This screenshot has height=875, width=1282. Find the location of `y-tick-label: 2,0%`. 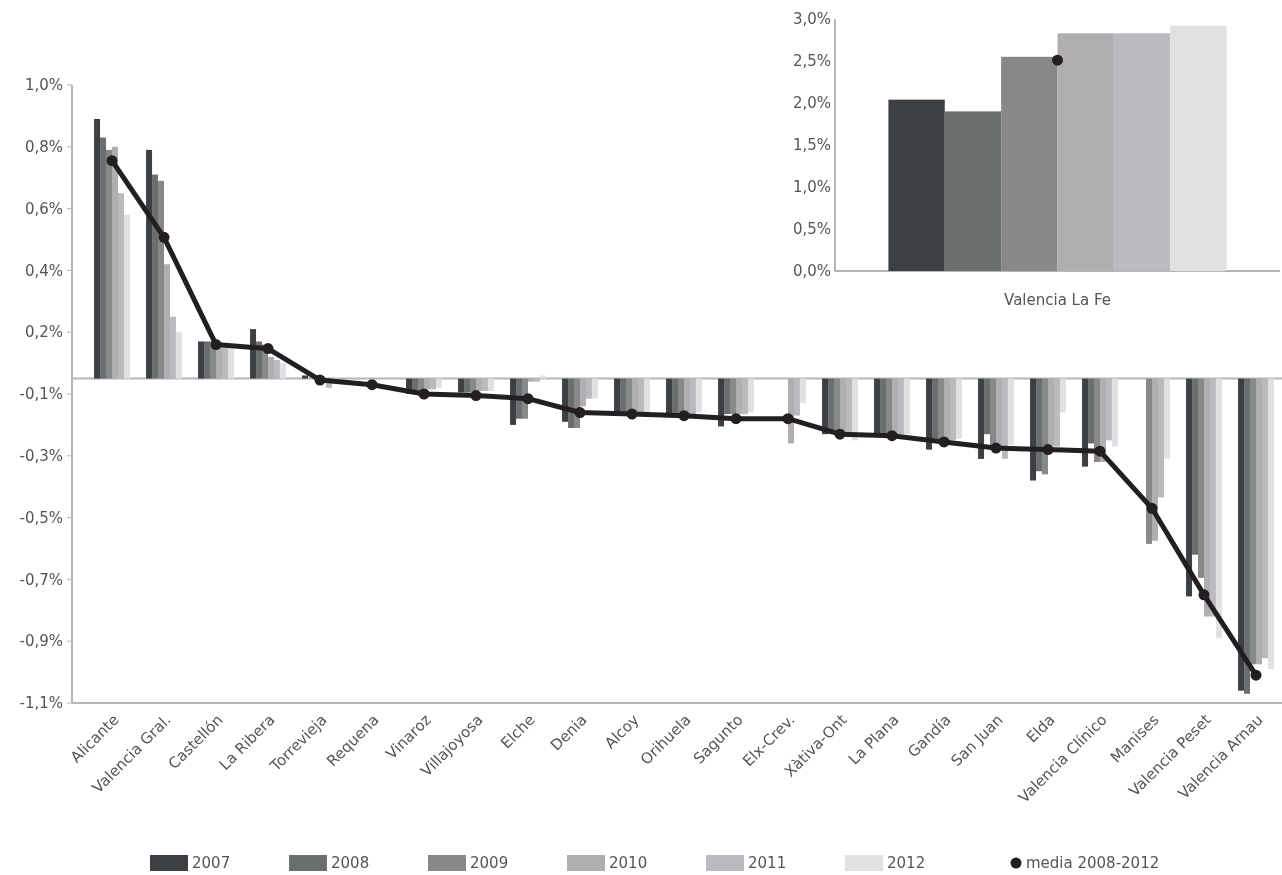

y-tick-label: 2,0% is located at coordinates (811, 103).